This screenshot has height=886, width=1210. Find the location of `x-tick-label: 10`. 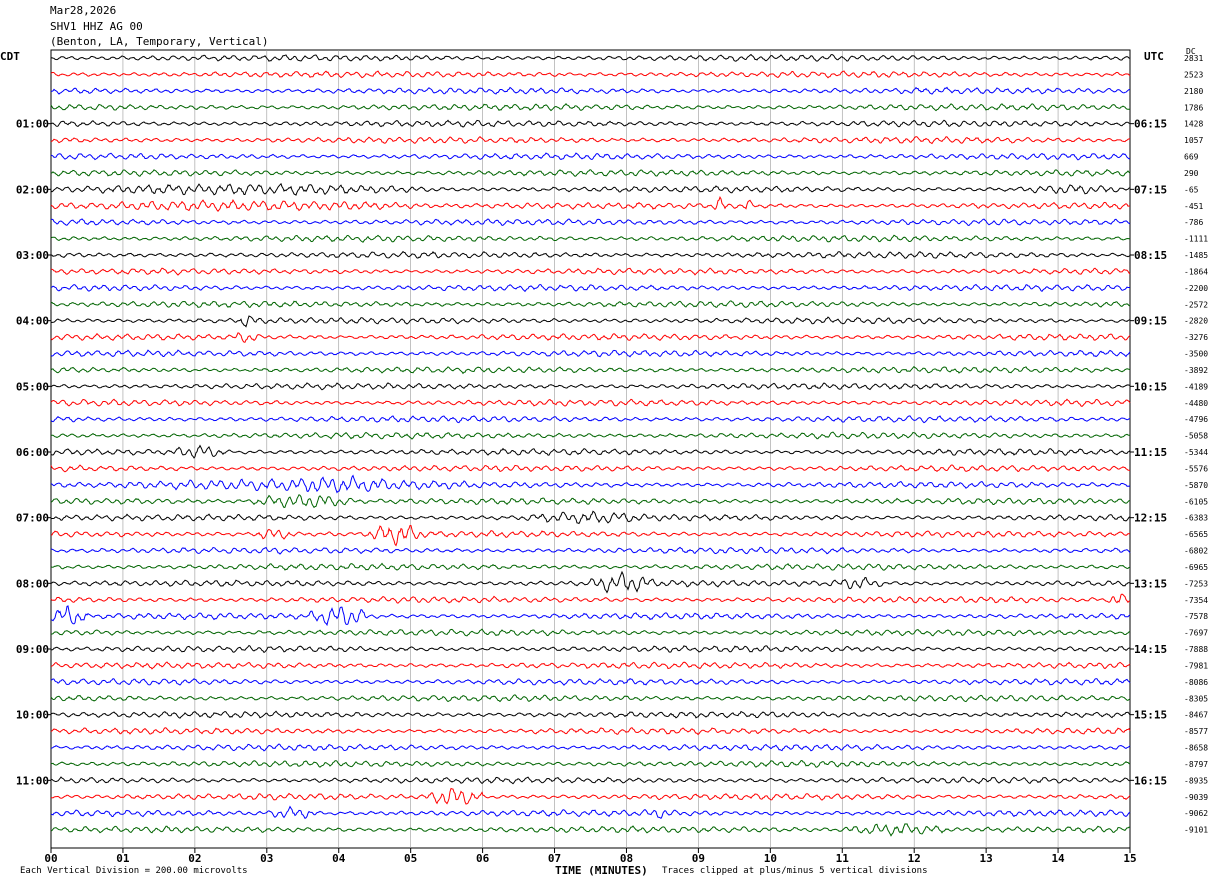

x-tick-label: 10 is located at coordinates (770, 858).